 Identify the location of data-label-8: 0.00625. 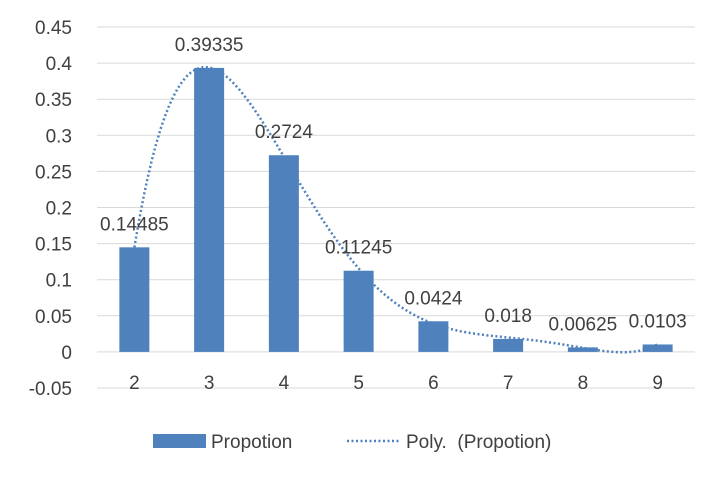
(583, 324).